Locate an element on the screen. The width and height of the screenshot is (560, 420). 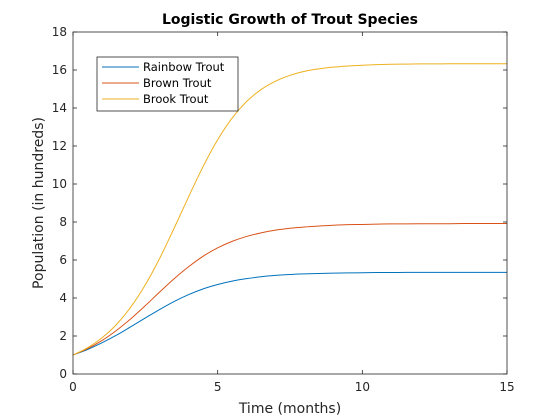
y-tick-label: 12 is located at coordinates (59, 146).